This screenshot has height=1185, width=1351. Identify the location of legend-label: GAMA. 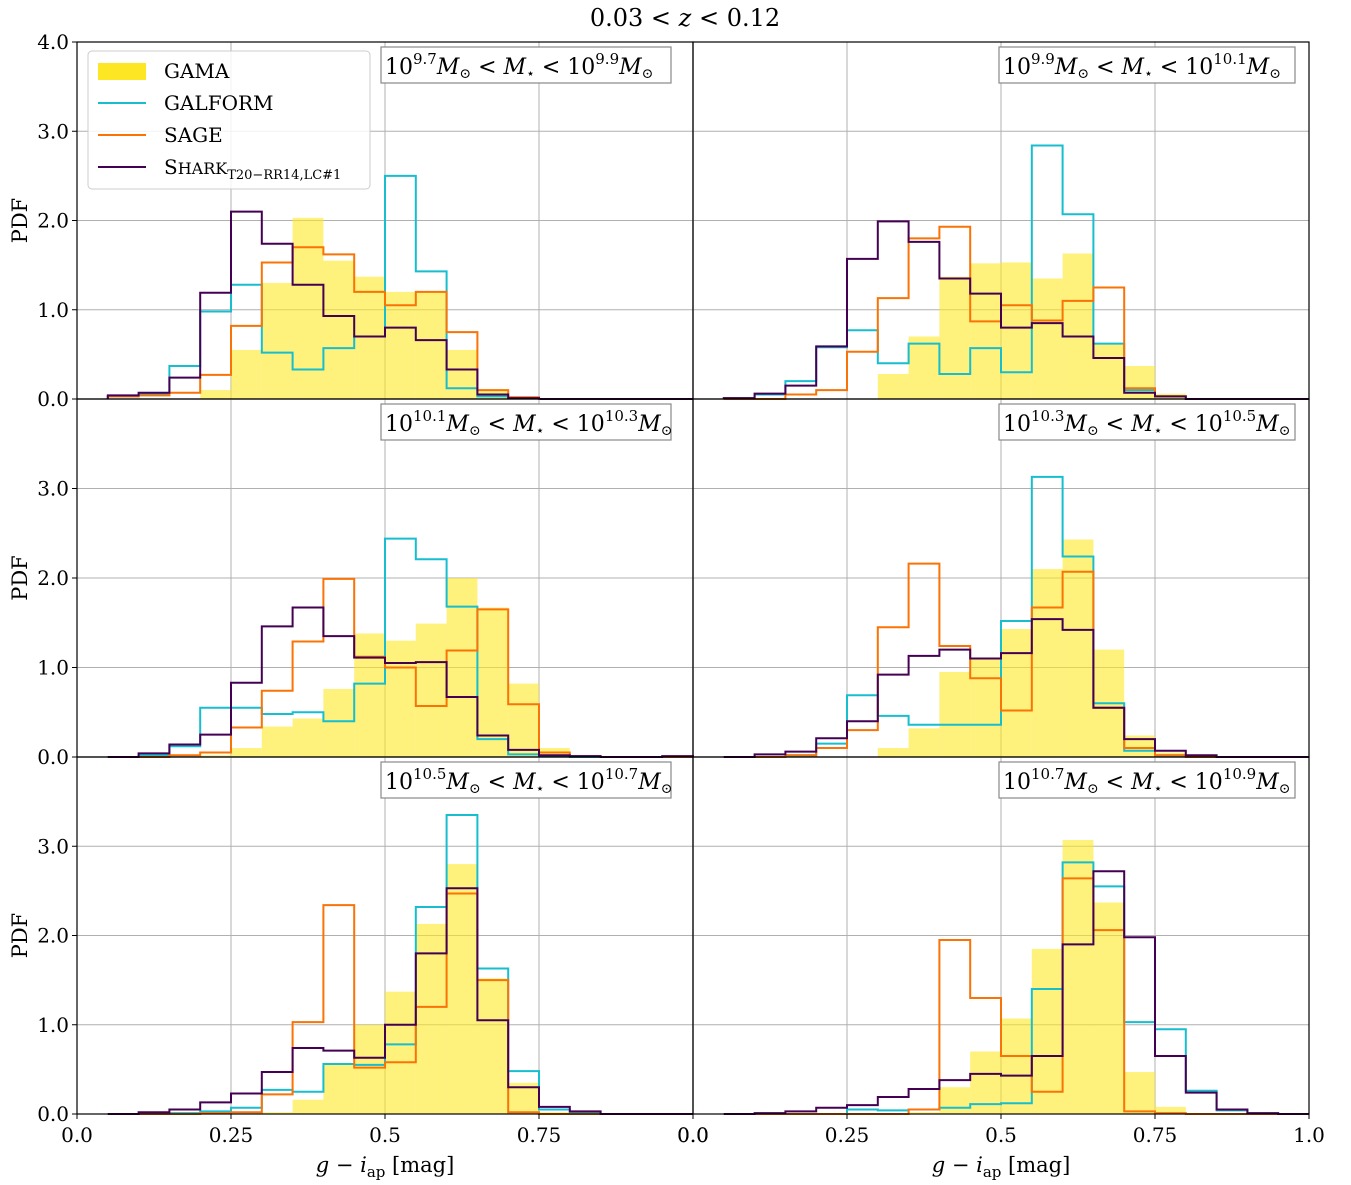
(197, 71).